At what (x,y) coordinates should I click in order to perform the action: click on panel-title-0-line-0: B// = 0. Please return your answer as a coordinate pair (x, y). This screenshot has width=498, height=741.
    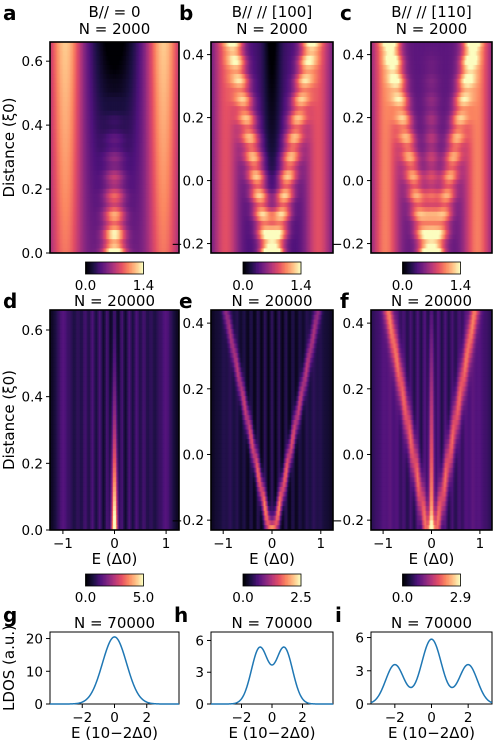
    Looking at the image, I should click on (114, 12).